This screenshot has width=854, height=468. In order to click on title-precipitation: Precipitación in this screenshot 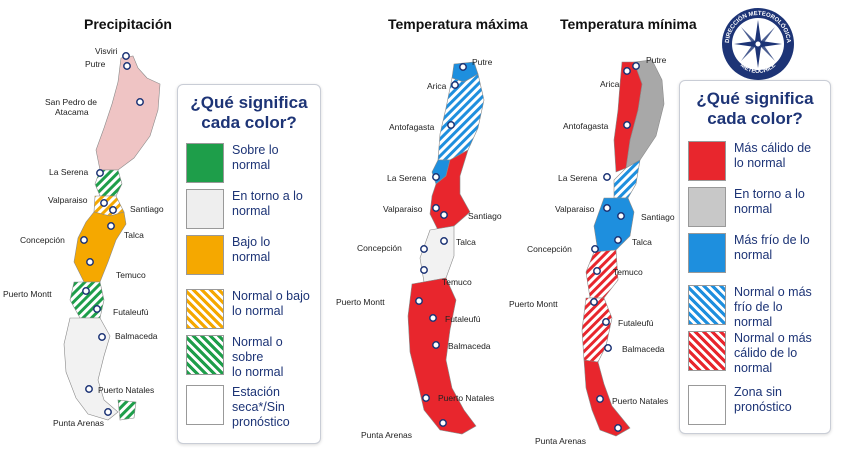, I will do `click(128, 24)`.